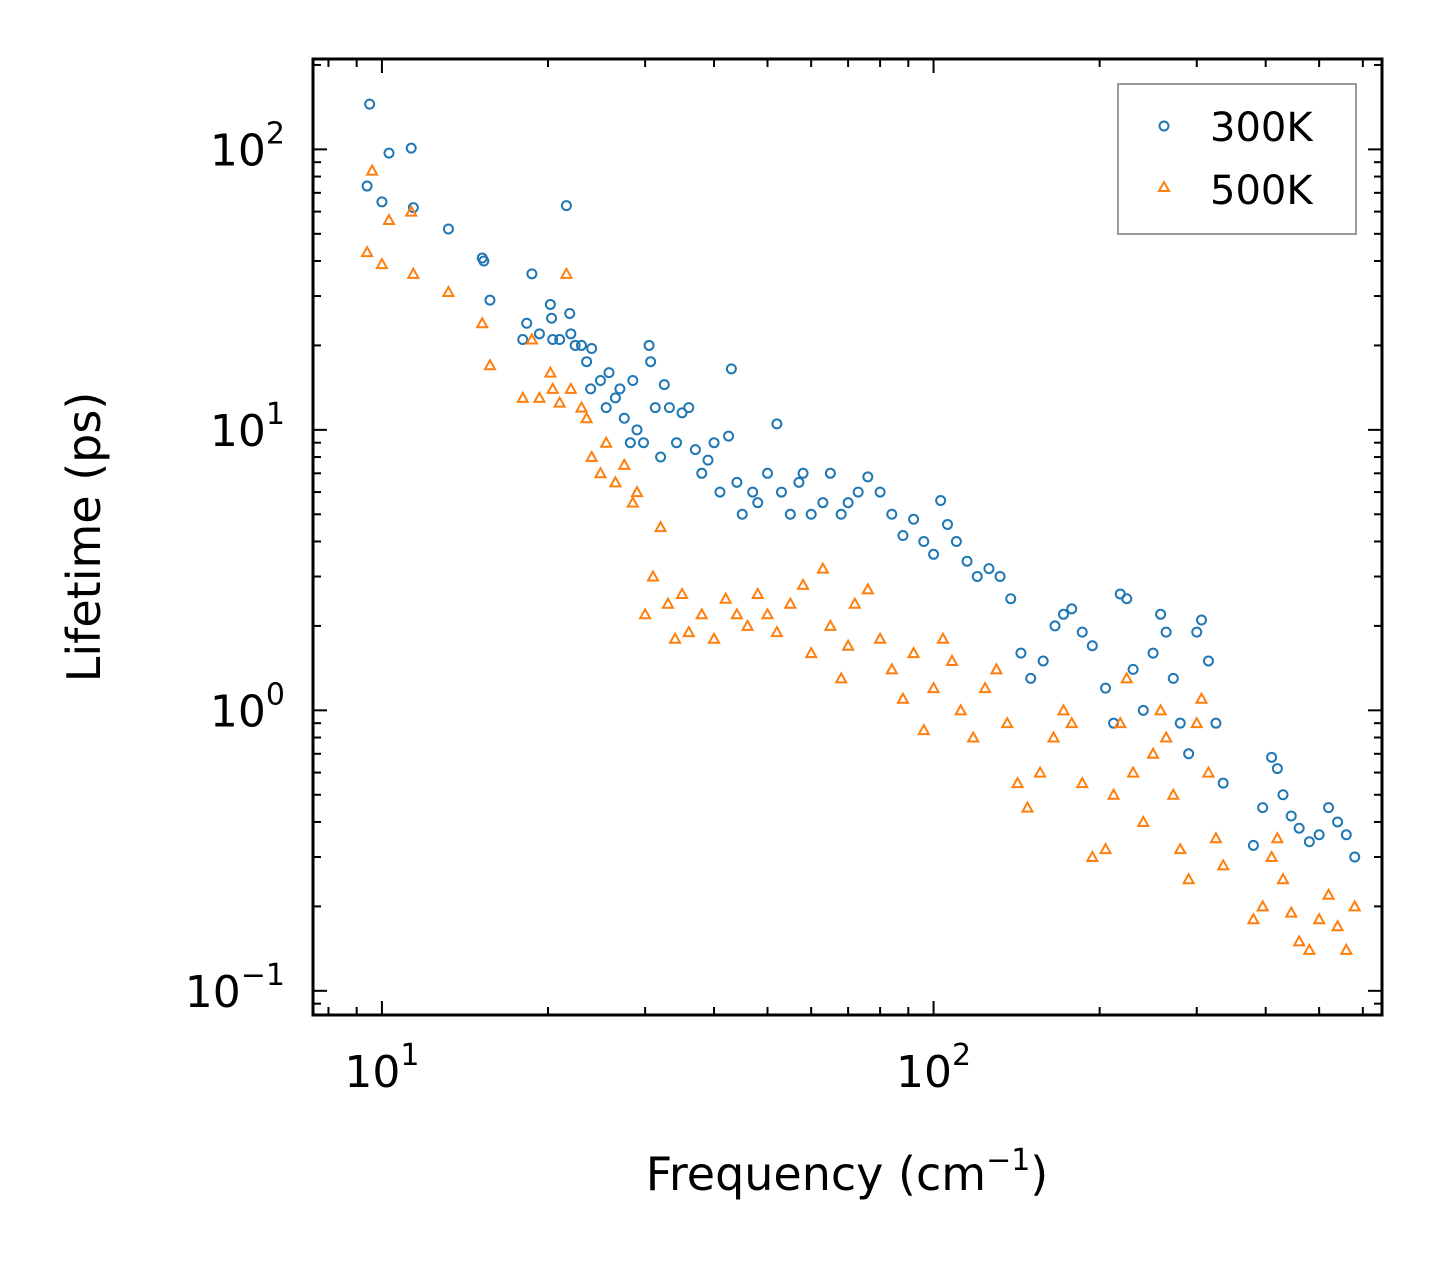  What do you see at coordinates (381, 1068) in the screenshot?
I see `x-tick-label: 101` at bounding box center [381, 1068].